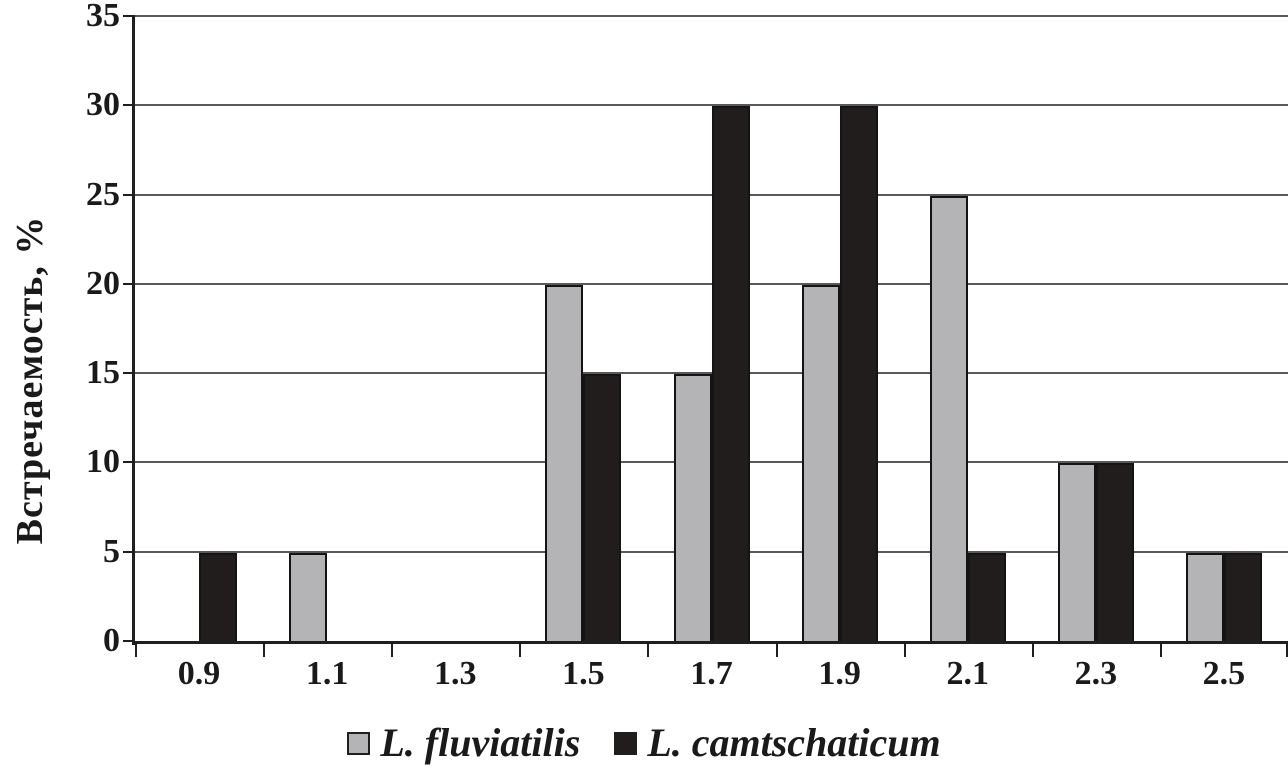 The height and width of the screenshot is (780, 1288). I want to click on x-axis-tick-marks, so click(711, 650).